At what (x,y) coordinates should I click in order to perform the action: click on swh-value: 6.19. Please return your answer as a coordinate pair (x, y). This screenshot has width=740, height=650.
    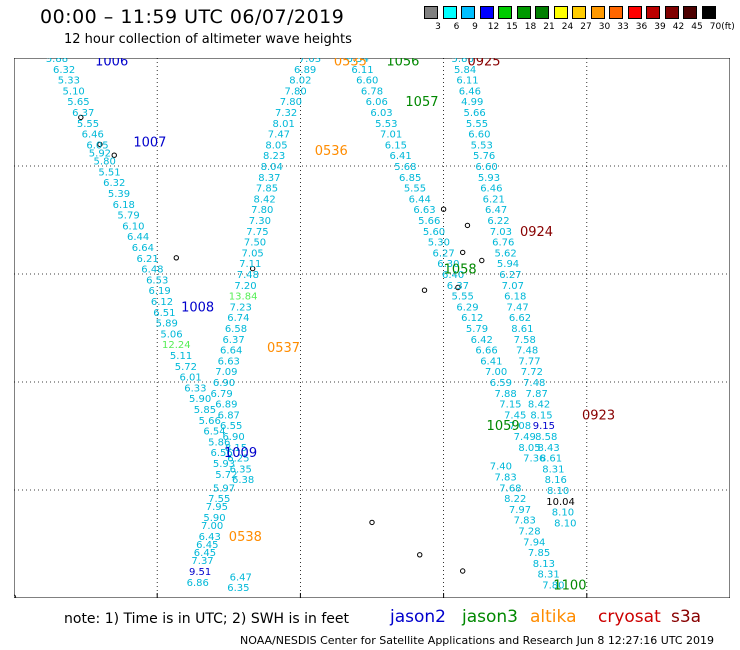
    Looking at the image, I should click on (159, 291).